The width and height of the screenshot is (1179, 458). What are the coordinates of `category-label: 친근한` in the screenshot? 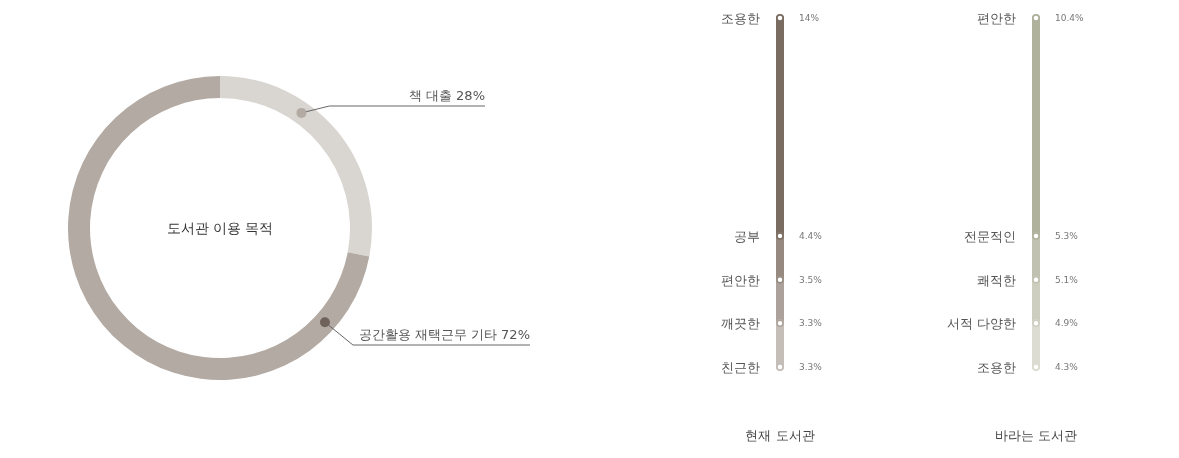 It's located at (740, 367).